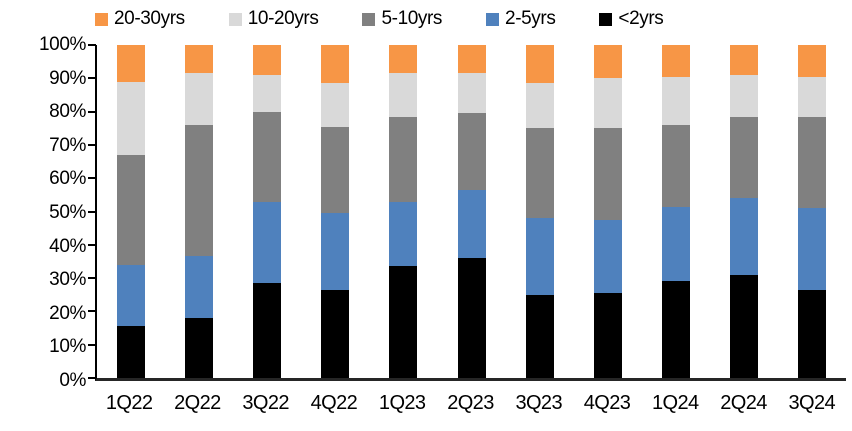 Image resolution: width=852 pixels, height=431 pixels. What do you see at coordinates (335, 251) in the screenshot?
I see `bar-segment-2-5yrs-4Q22` at bounding box center [335, 251].